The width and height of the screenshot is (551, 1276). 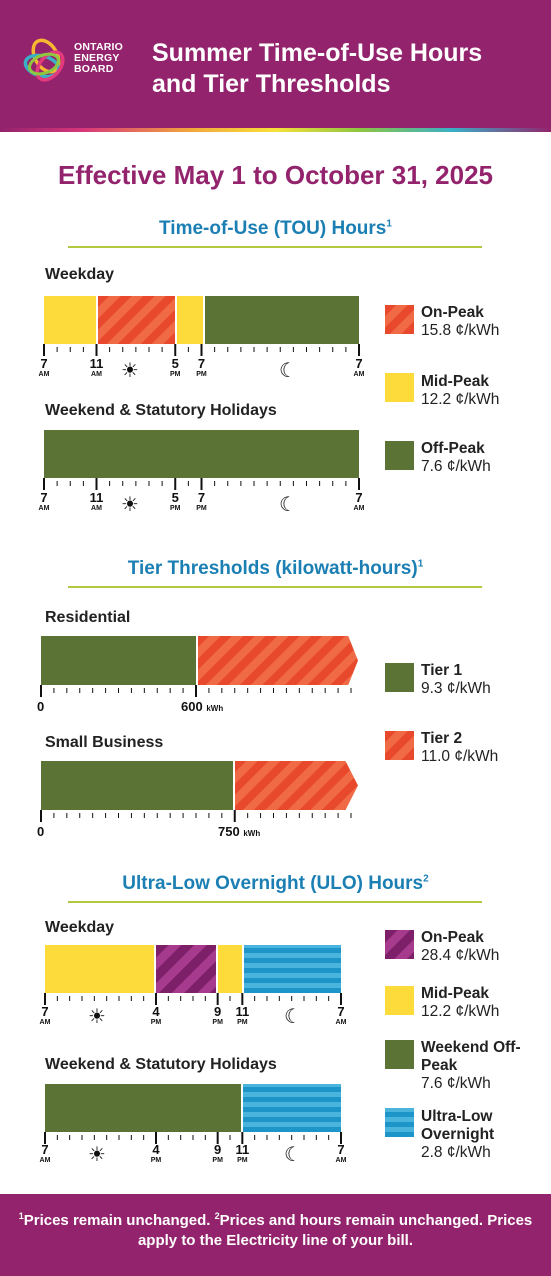 What do you see at coordinates (456, 458) in the screenshot?
I see `legend-item-off-peak: Off-Peak 7.6 ¢/kWh` at bounding box center [456, 458].